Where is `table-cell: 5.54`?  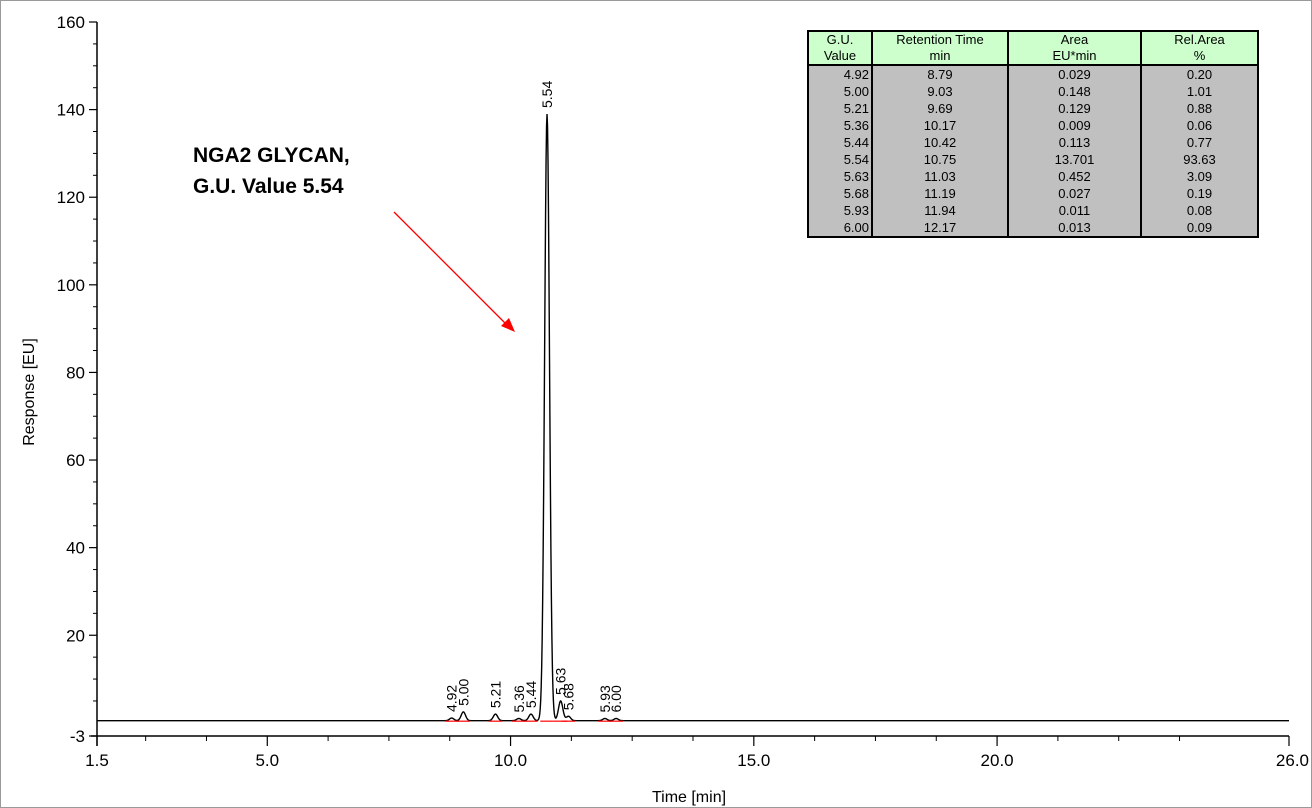 table-cell: 5.54 is located at coordinates (840, 159).